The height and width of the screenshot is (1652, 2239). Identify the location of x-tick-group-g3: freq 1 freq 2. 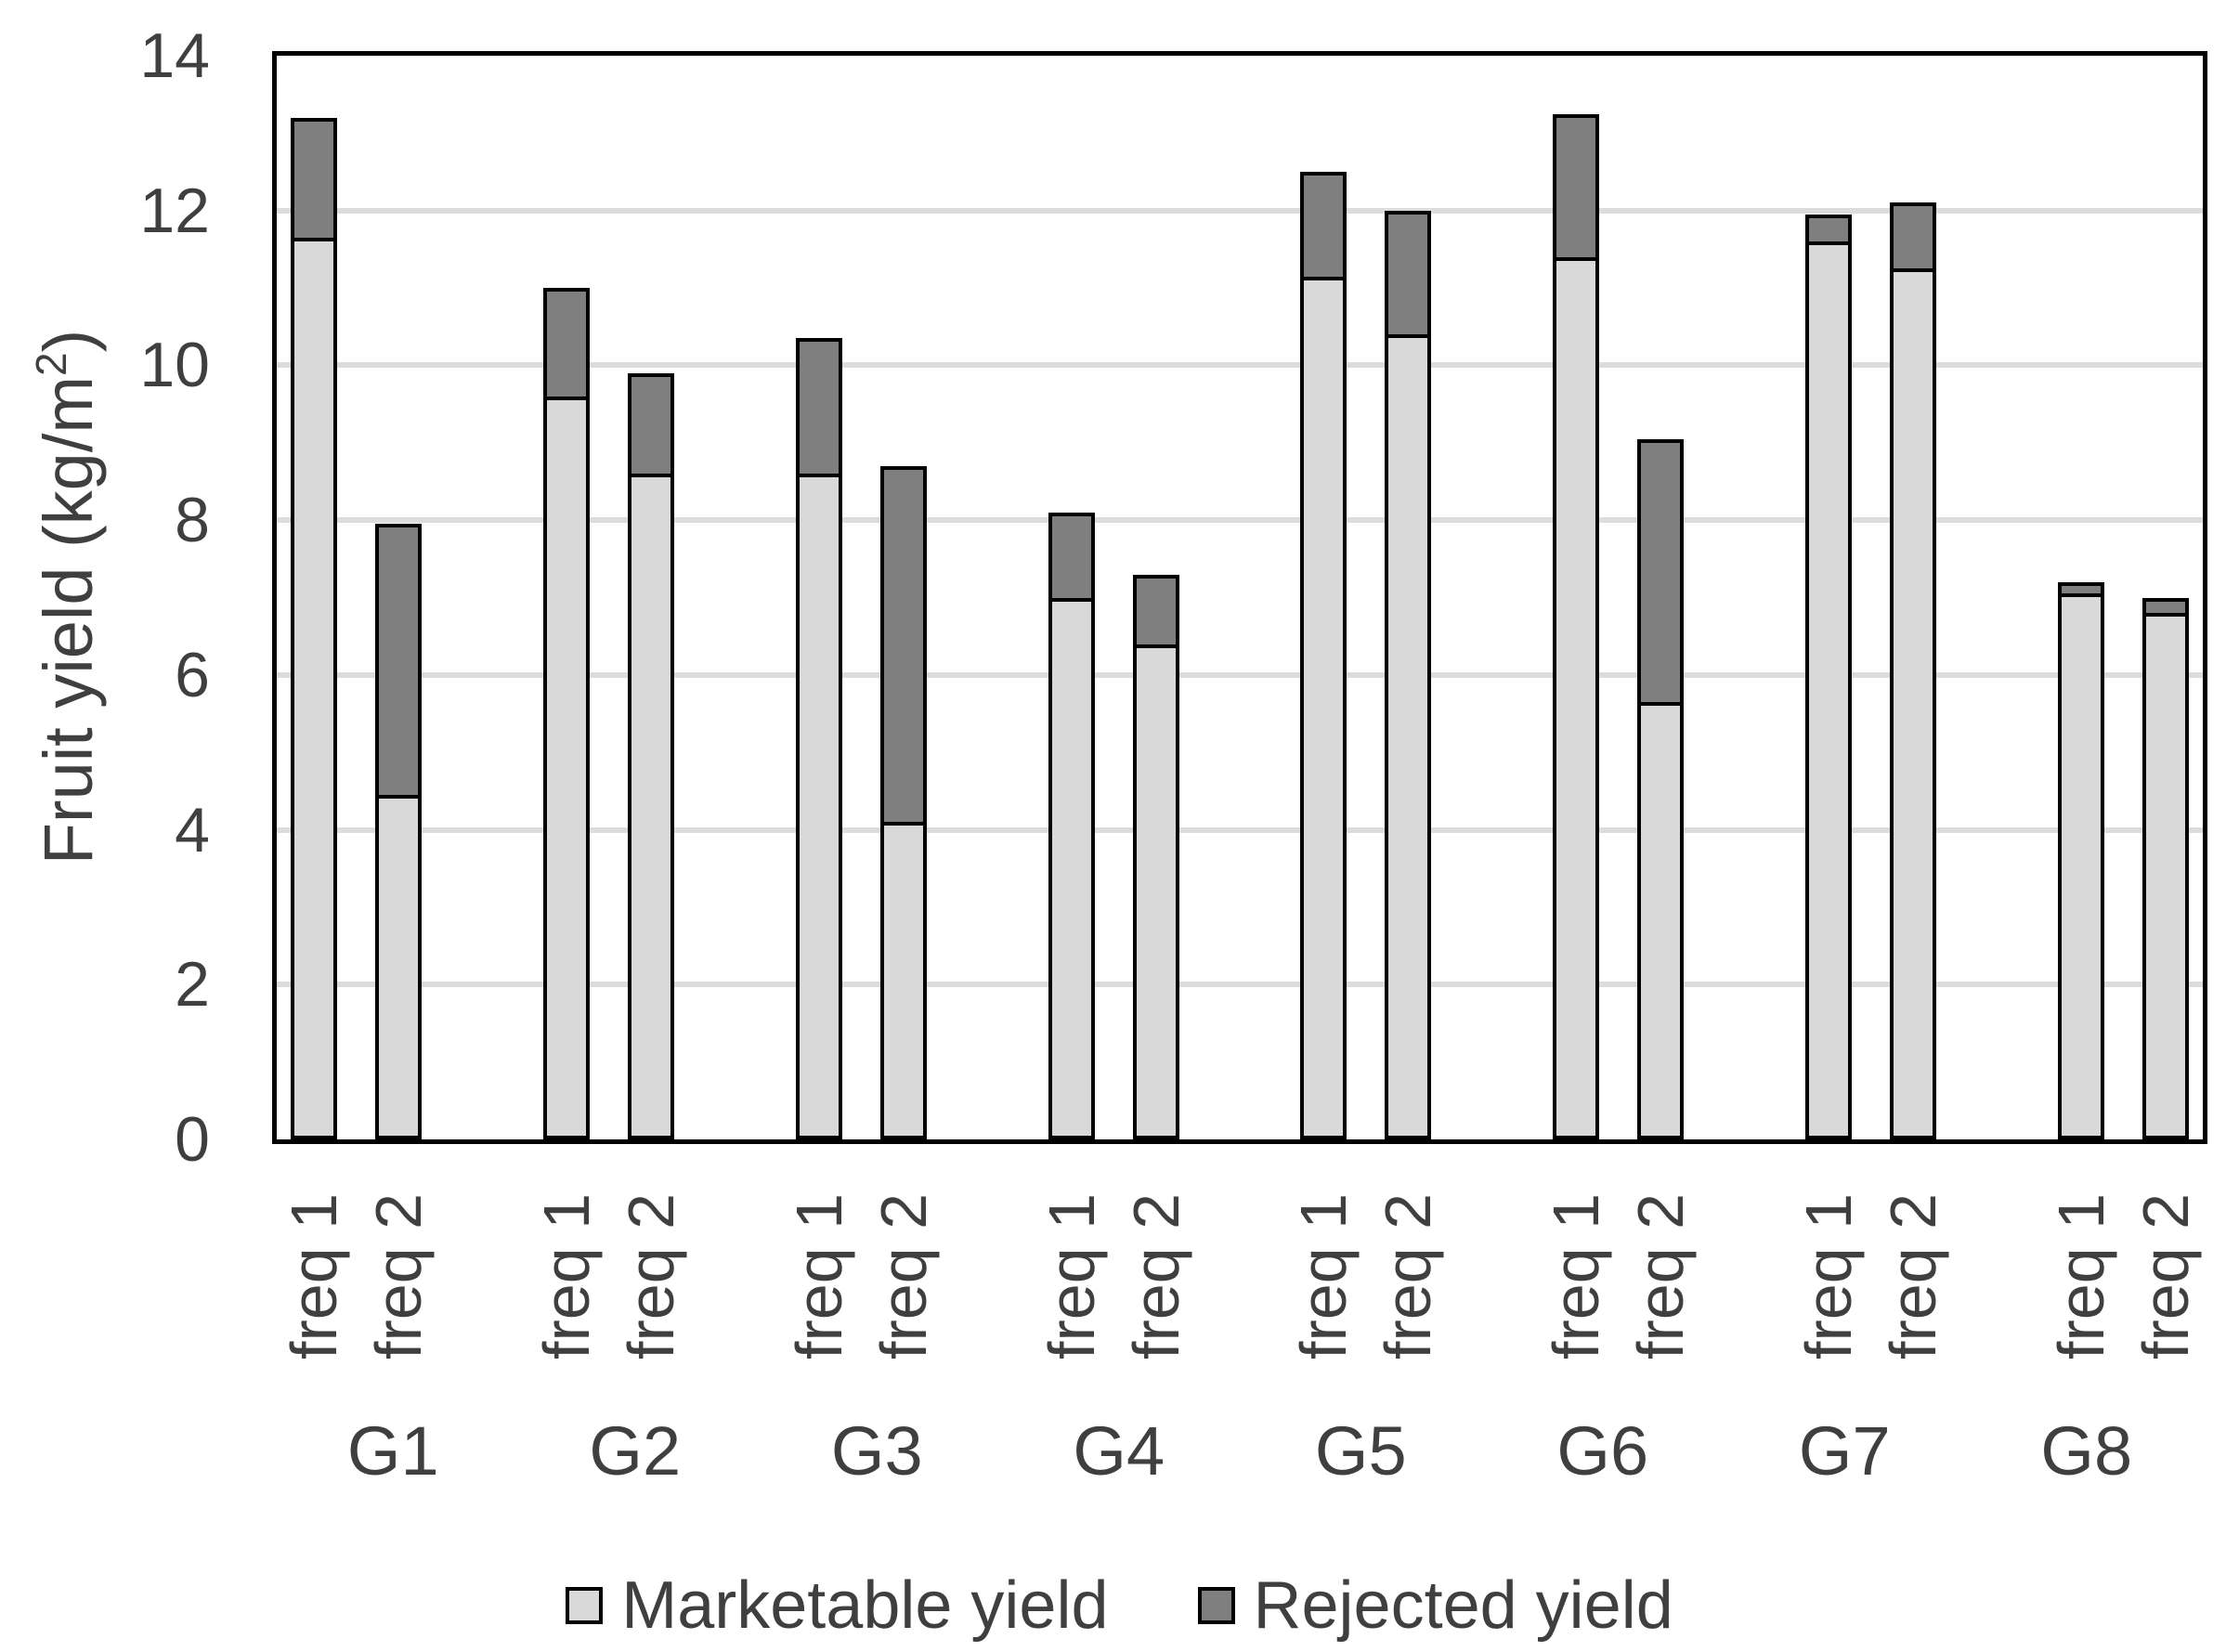
(861, 1300).